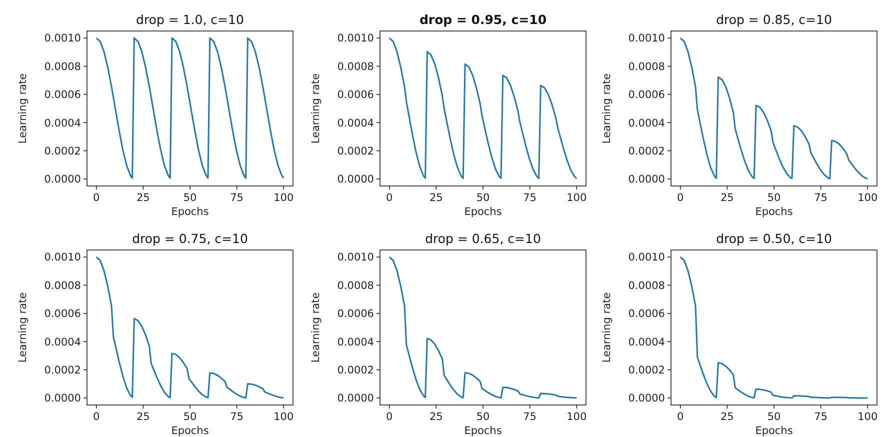  I want to click on chart-title: drop = 0.50, c=10, so click(774, 238).